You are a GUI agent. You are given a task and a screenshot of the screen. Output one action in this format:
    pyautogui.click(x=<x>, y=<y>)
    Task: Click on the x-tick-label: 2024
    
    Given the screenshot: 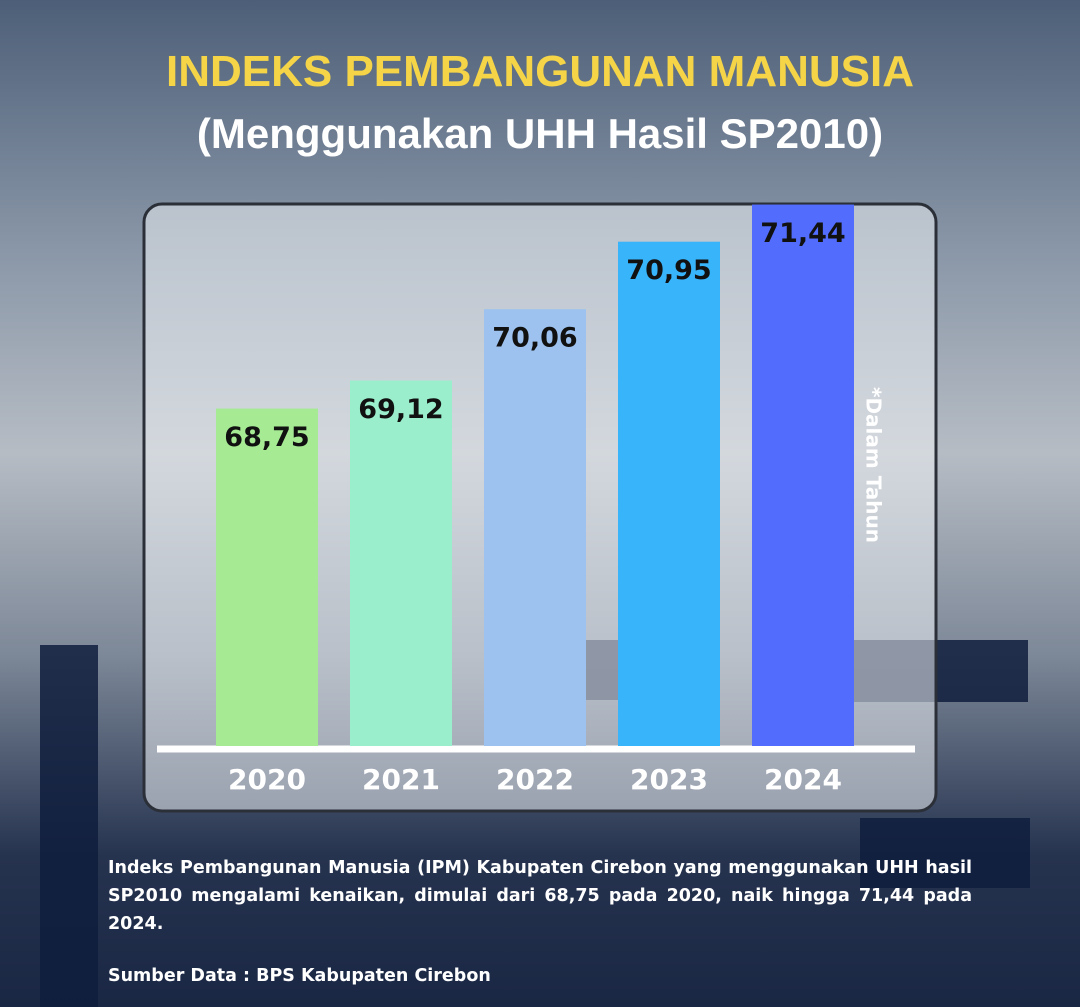 What is the action you would take?
    pyautogui.click(x=803, y=779)
    